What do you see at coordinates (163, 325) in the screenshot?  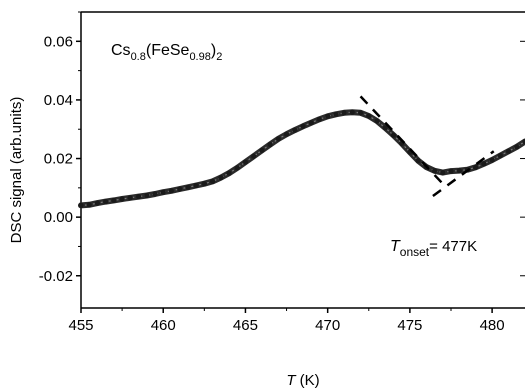 I see `x-tick-label: 460` at bounding box center [163, 325].